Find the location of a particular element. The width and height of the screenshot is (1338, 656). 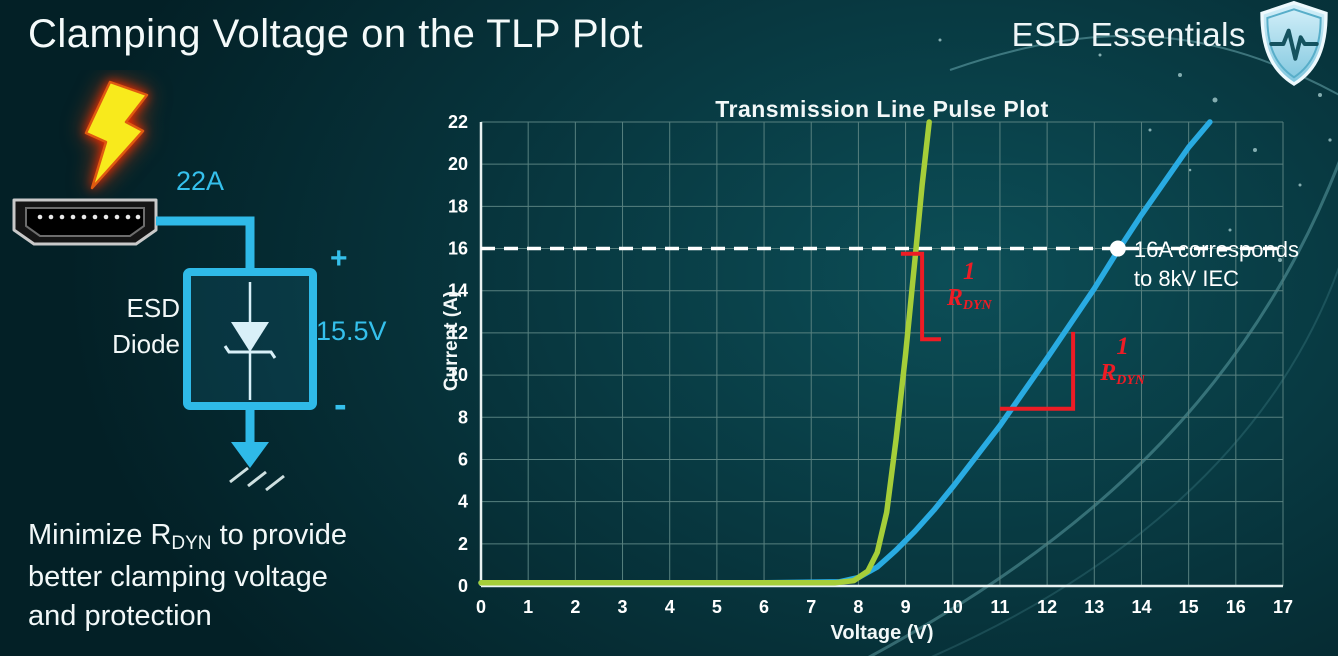

iec-annotation: 16A corresponds to 8kV IEC is located at coordinates (1216, 264).